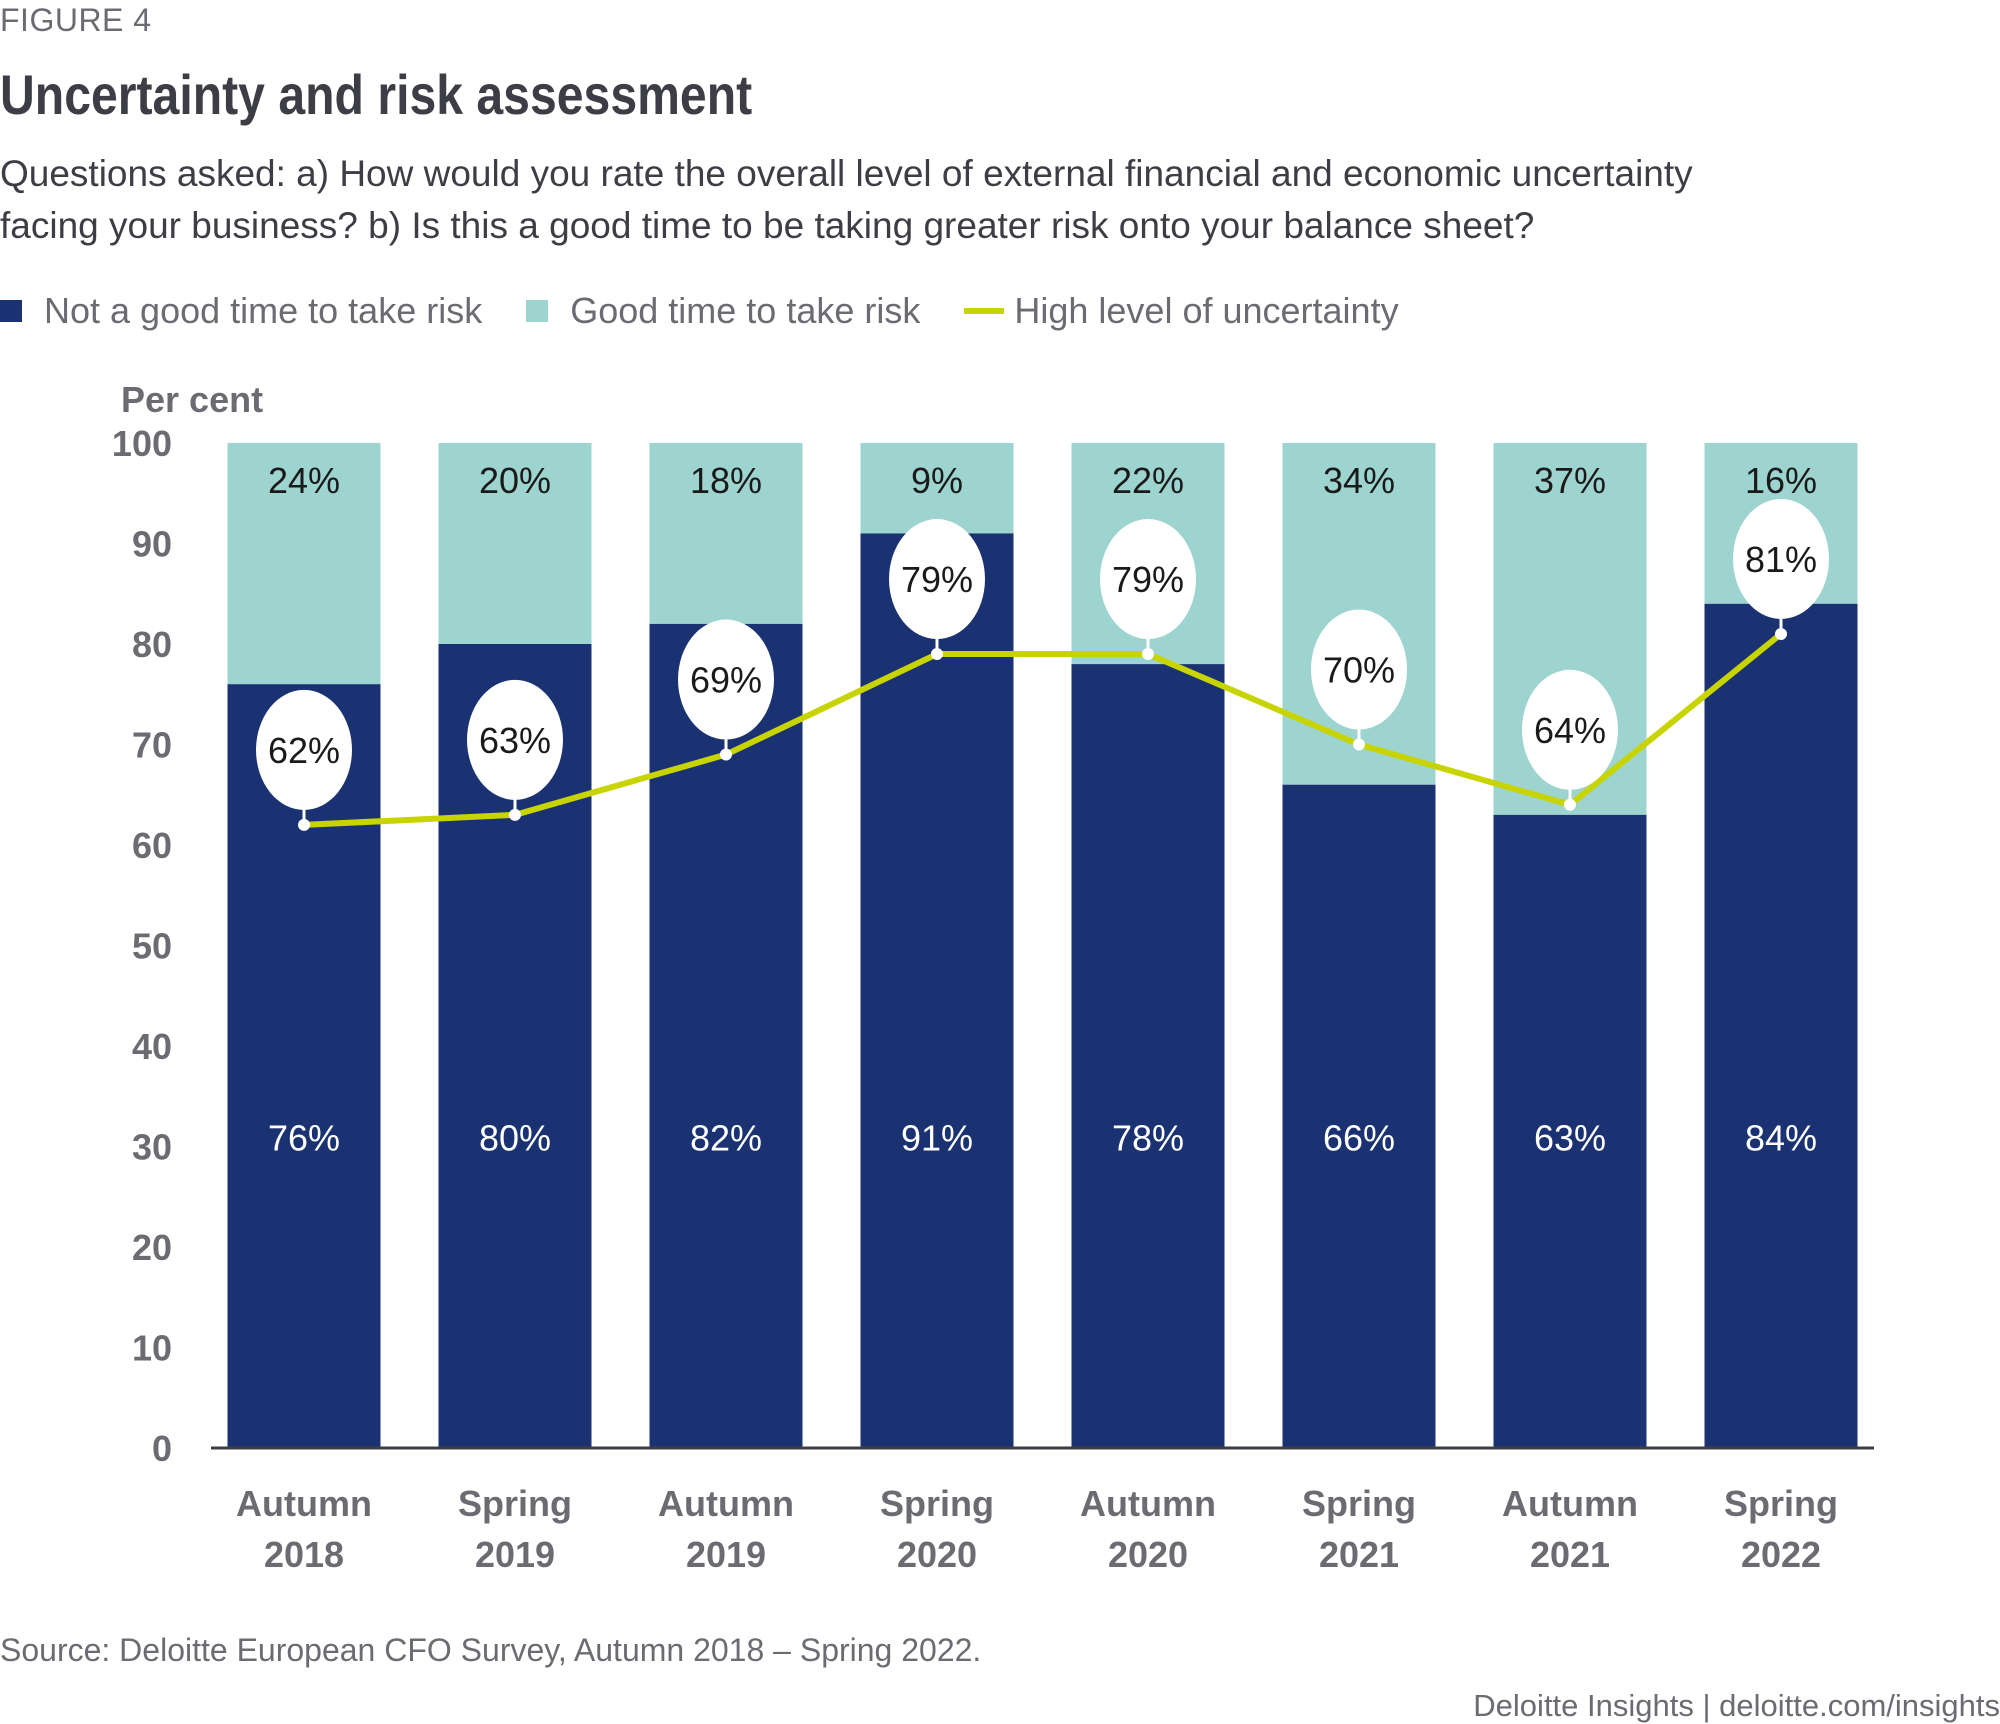  I want to click on uncertainty-line, so click(1043, 729).